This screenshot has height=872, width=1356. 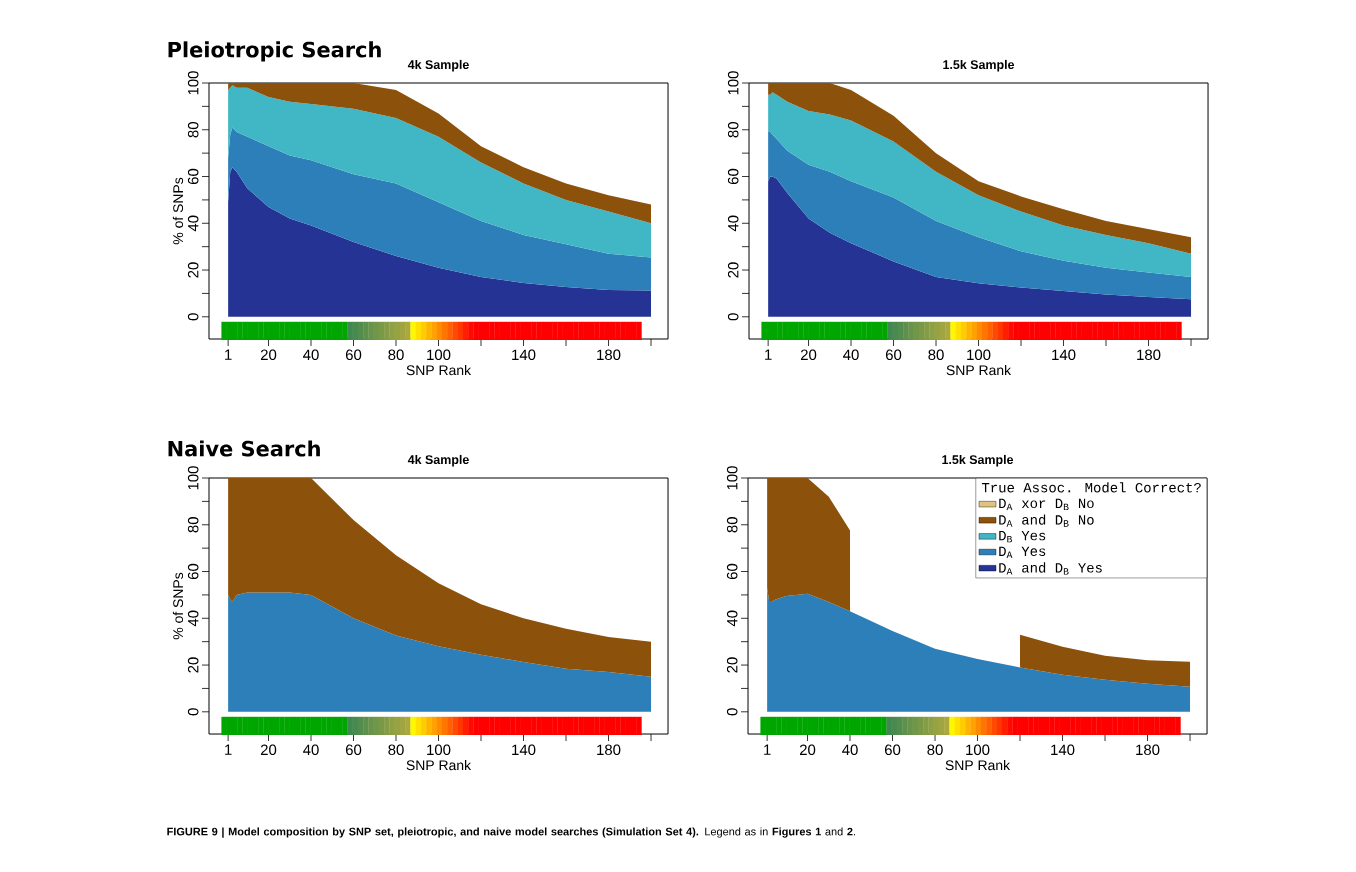 What do you see at coordinates (244, 448) in the screenshot?
I see `text: Naive Search` at bounding box center [244, 448].